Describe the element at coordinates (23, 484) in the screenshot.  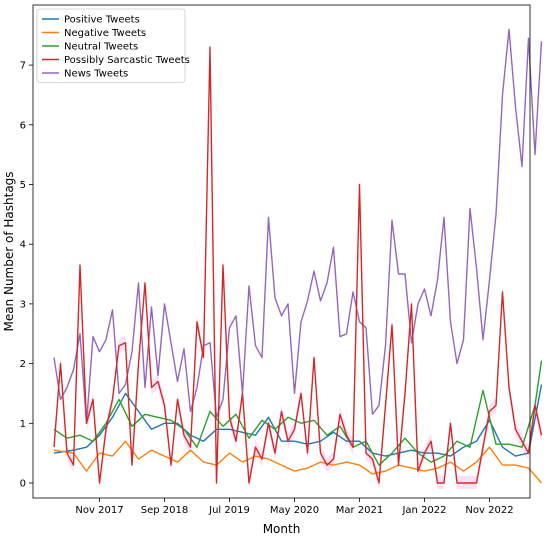
I see `y-tick-label: 0` at that location.